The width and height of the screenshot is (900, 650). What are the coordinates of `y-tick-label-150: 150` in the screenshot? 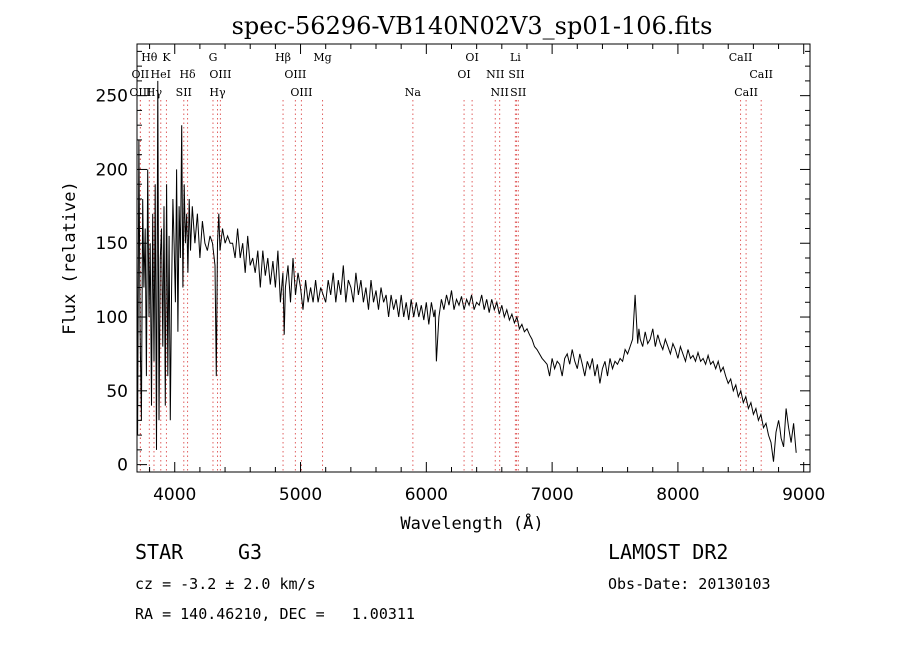 It's located at (112, 244).